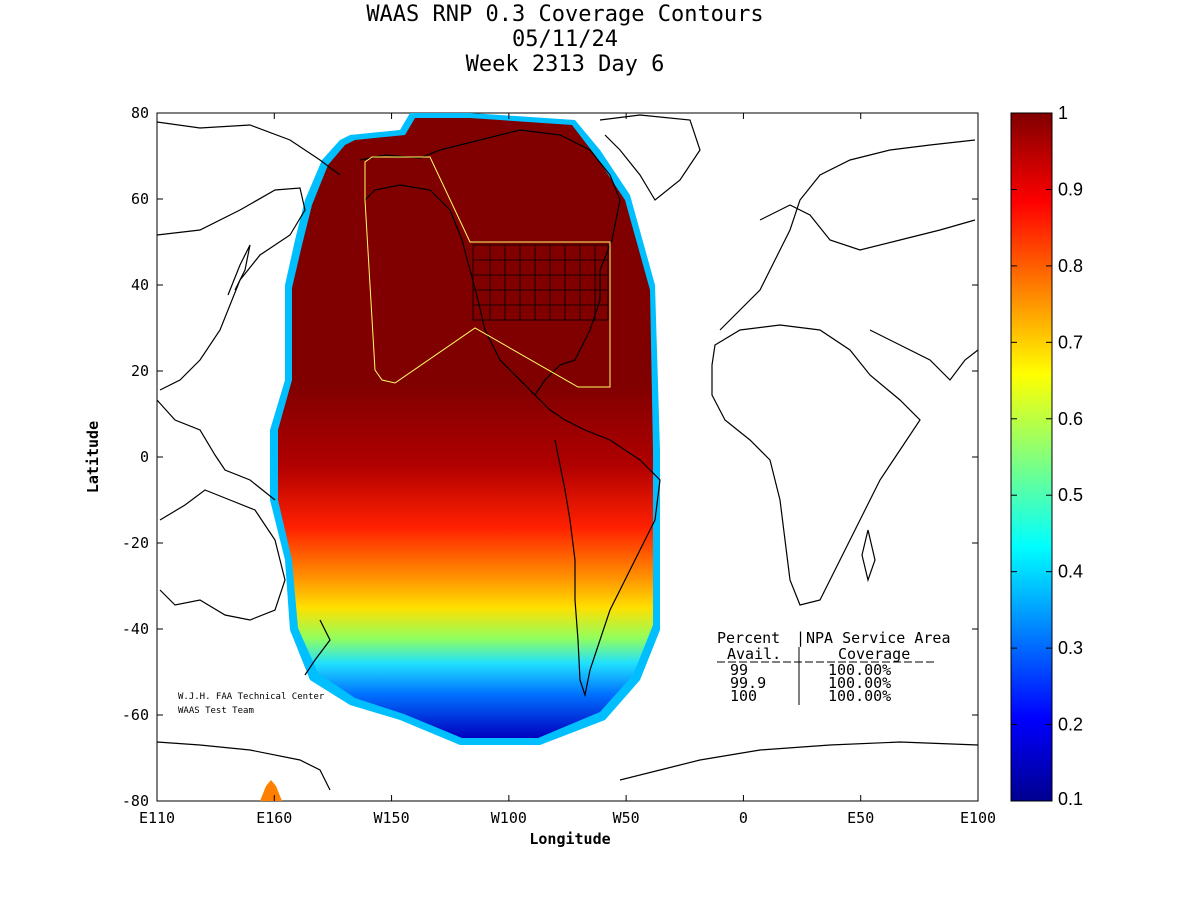 The width and height of the screenshot is (1200, 900). I want to click on colorbar-tick-label-3: 0.7, so click(1070, 342).